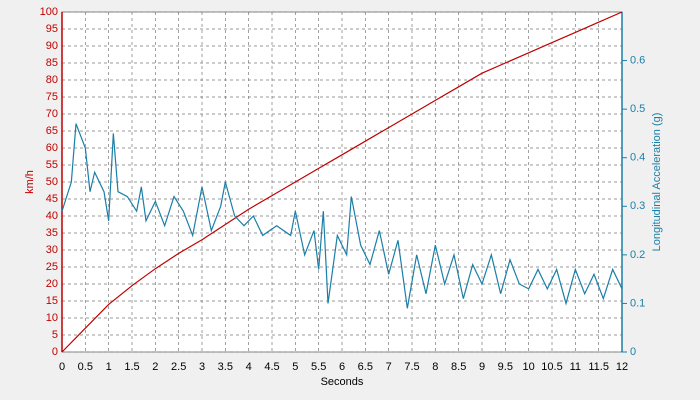 This screenshot has height=400, width=700. What do you see at coordinates (30, 182) in the screenshot?
I see `y-axis-label: km/h` at bounding box center [30, 182].